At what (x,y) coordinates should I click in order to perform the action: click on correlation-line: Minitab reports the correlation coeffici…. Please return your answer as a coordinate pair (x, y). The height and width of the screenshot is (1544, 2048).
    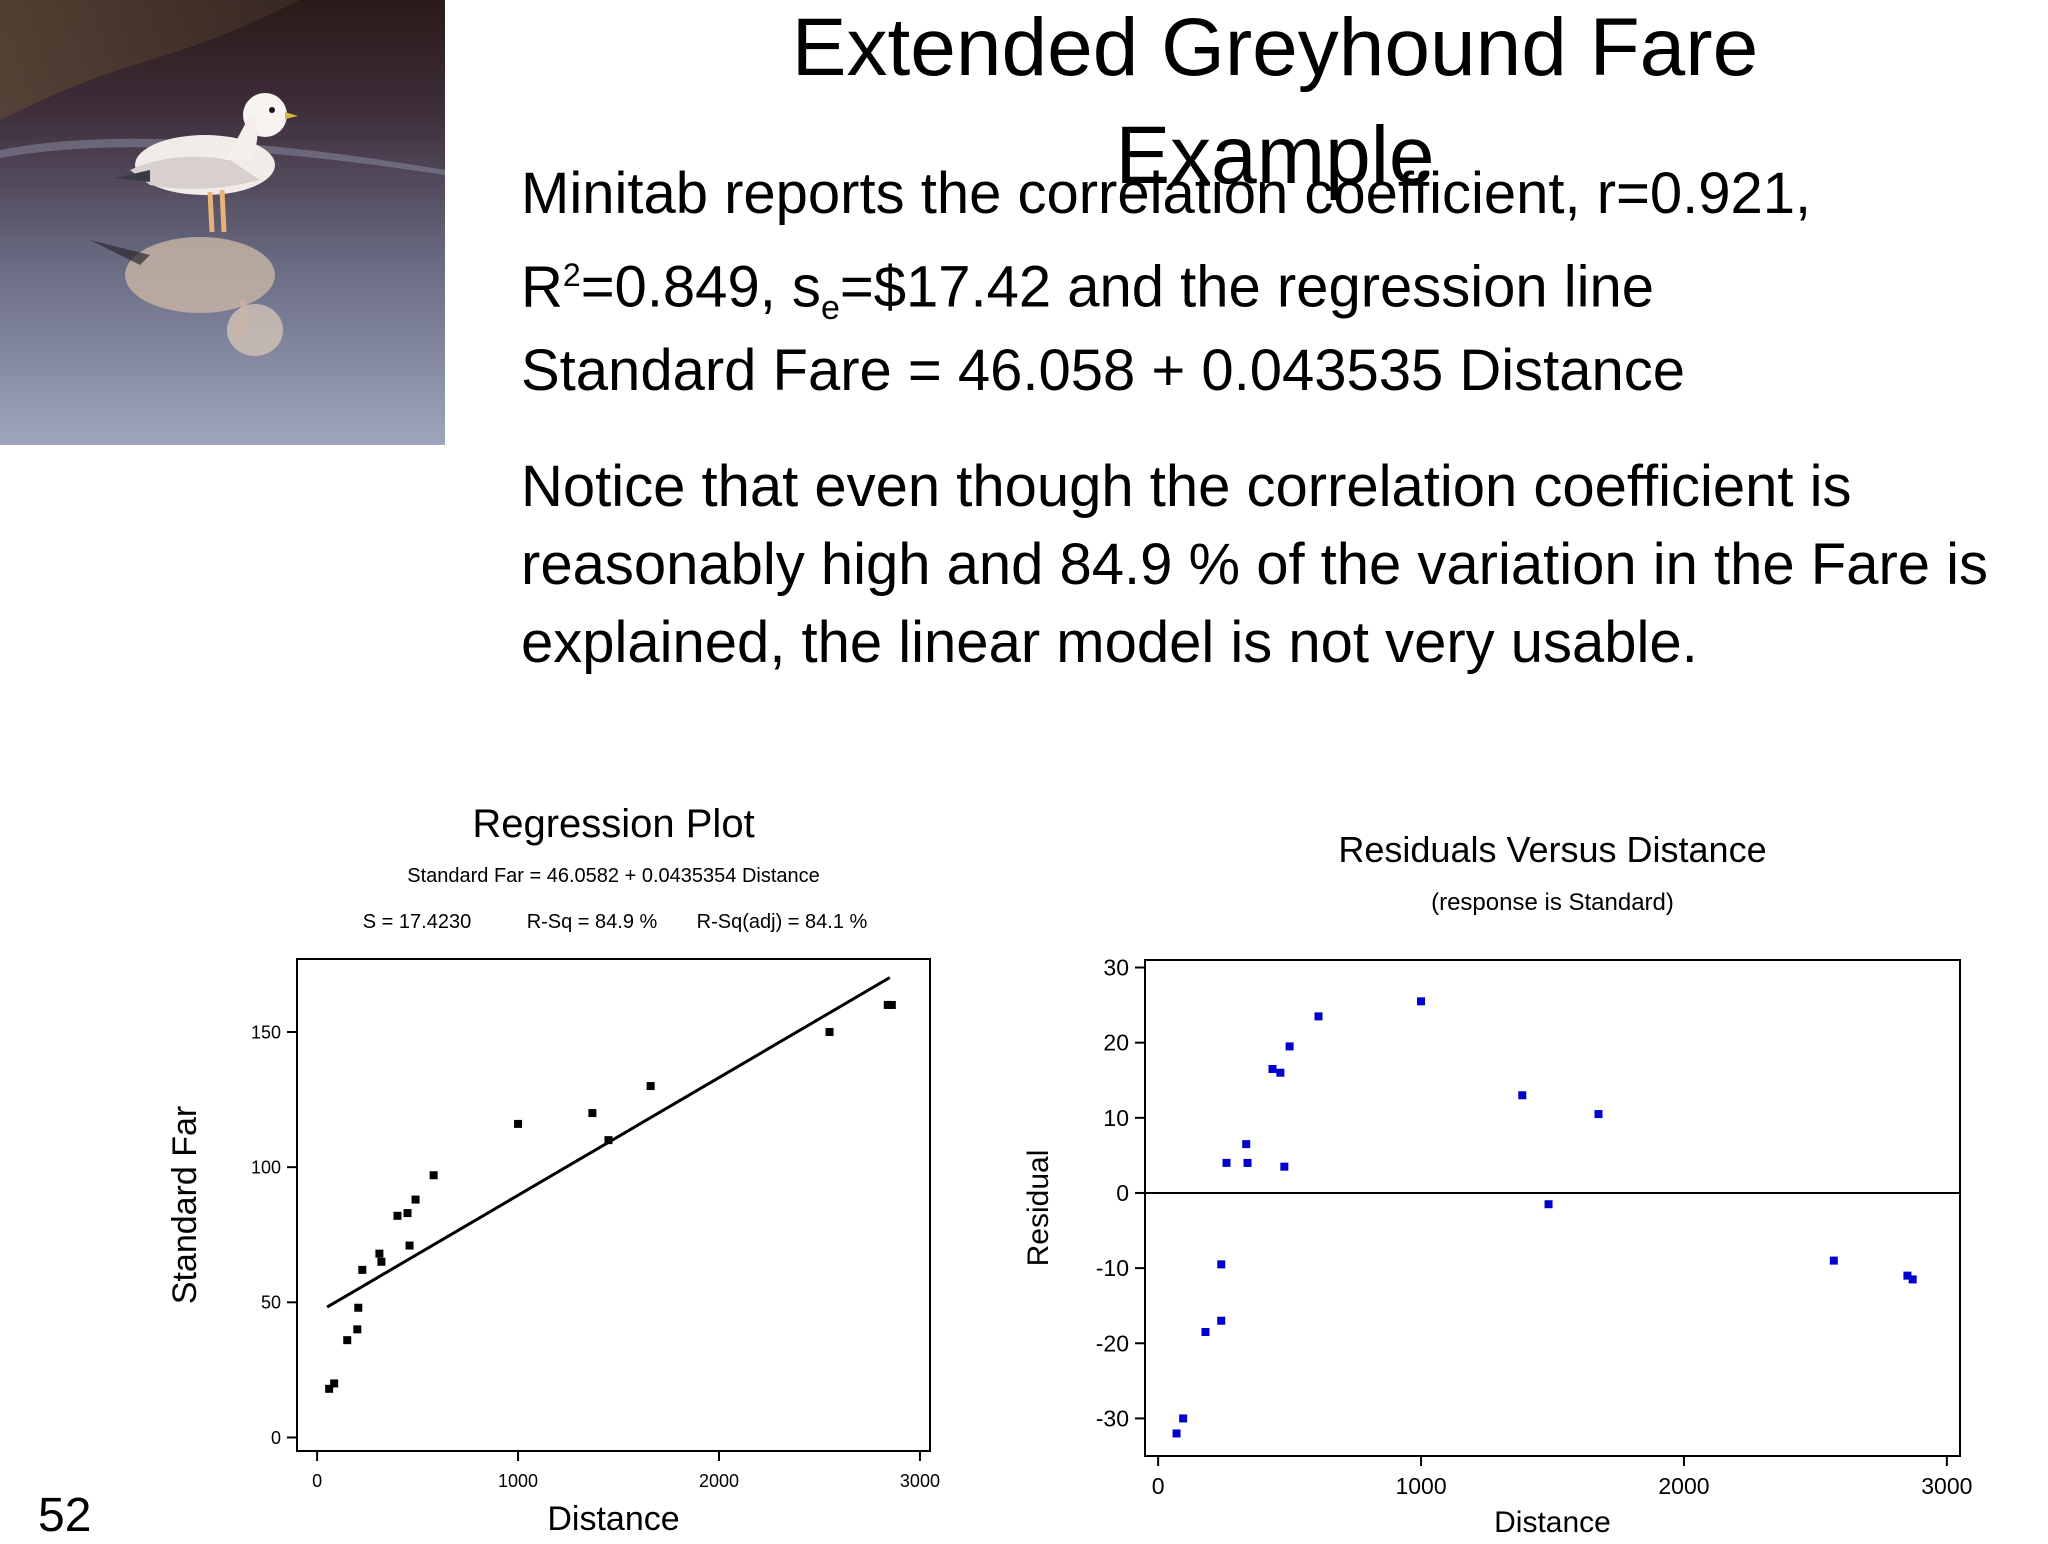
    Looking at the image, I should click on (1166, 193).